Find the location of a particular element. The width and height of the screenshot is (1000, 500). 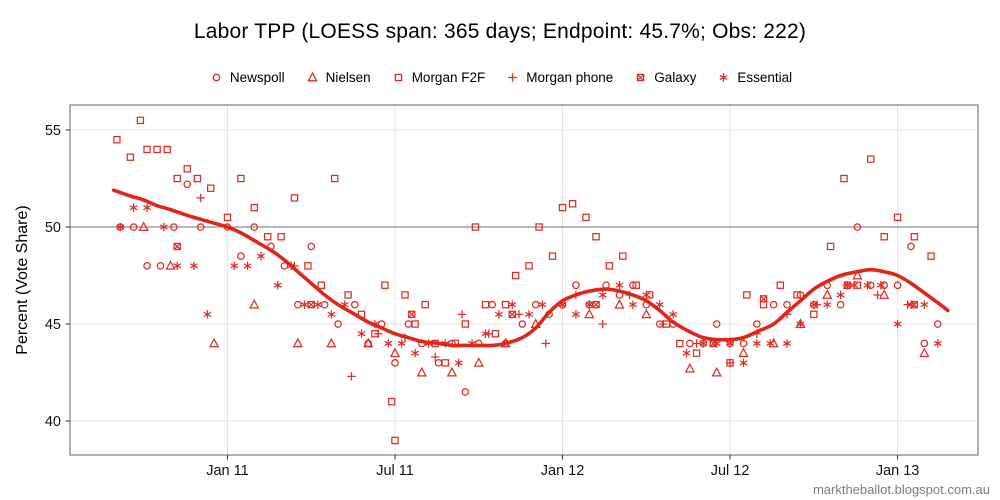

legend-label: Morgan F2F is located at coordinates (448, 77).